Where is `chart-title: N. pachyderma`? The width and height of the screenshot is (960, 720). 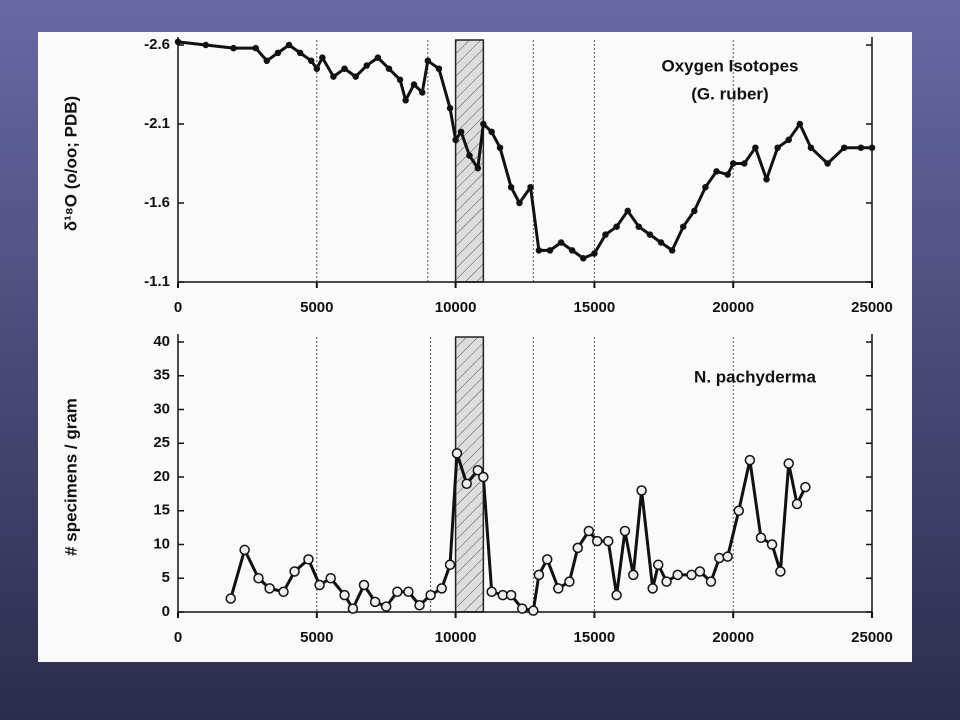 chart-title: N. pachyderma is located at coordinates (755, 376).